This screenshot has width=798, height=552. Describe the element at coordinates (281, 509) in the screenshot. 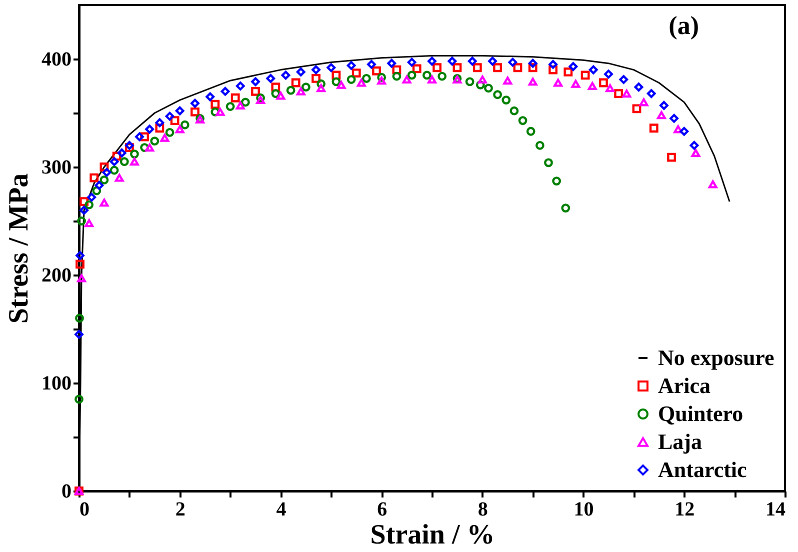

I see `x-tick-label: 4` at that location.